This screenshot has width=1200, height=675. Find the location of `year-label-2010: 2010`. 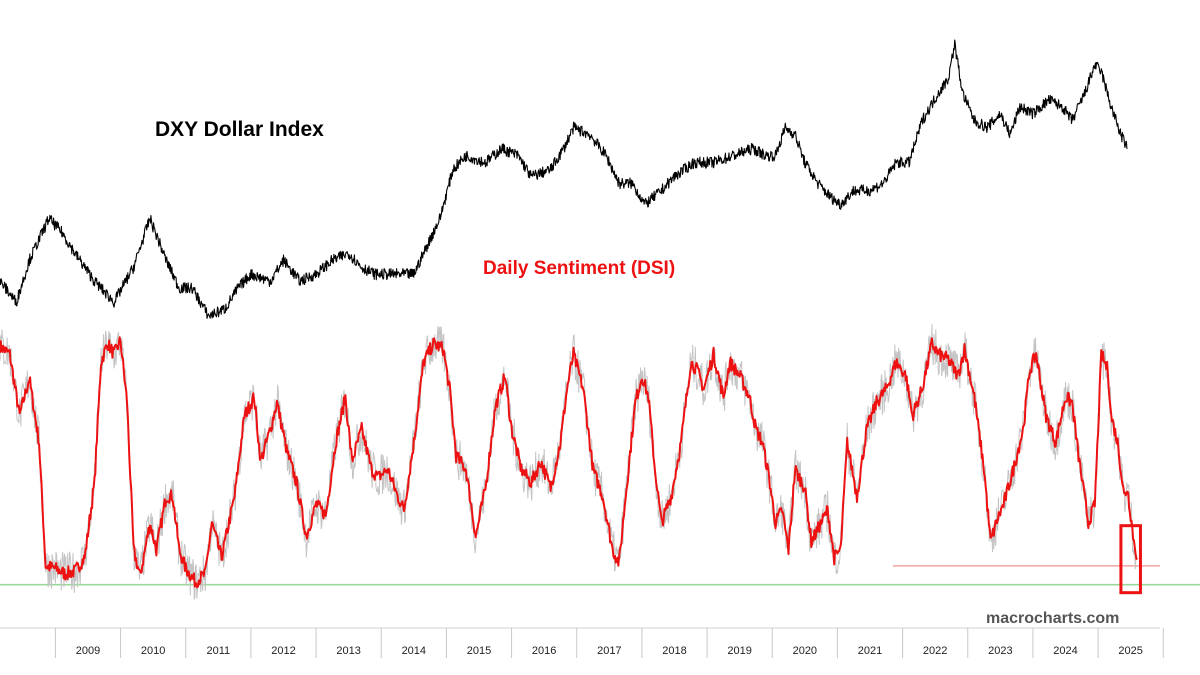

year-label-2010: 2010 is located at coordinates (153, 651).